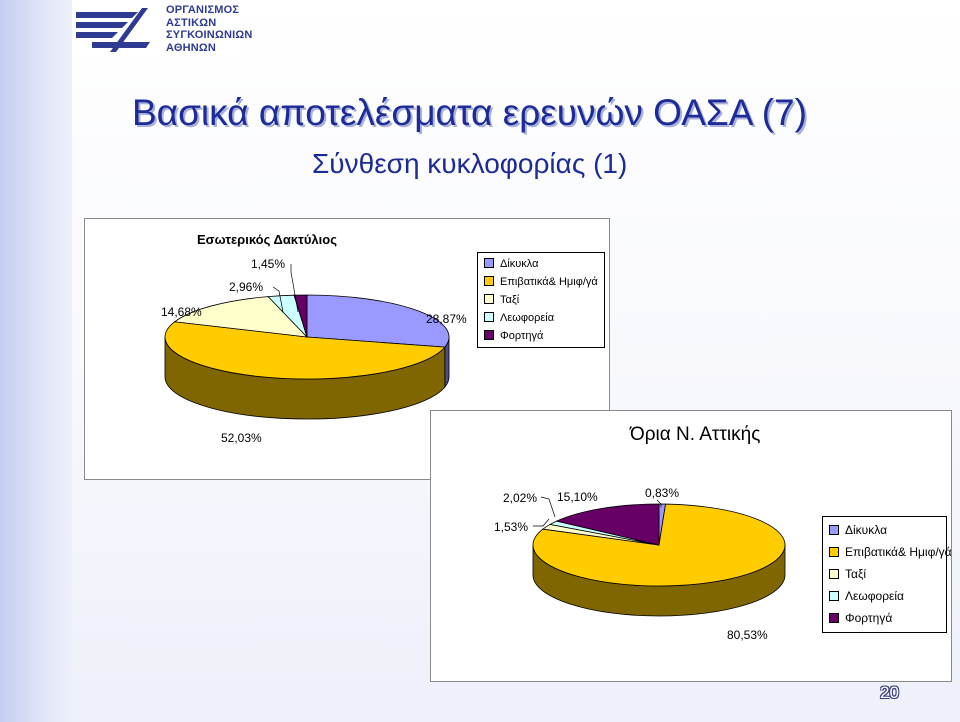  What do you see at coordinates (446, 319) in the screenshot?
I see `data-label: 28,87%` at bounding box center [446, 319].